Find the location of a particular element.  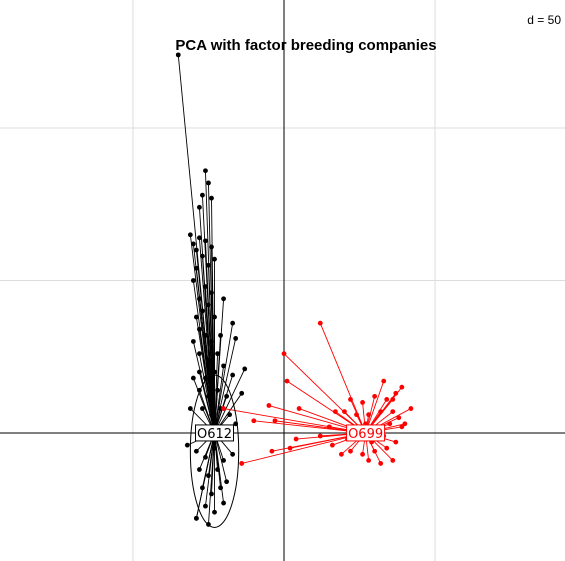

group-label-text: O699 is located at coordinates (365, 434).